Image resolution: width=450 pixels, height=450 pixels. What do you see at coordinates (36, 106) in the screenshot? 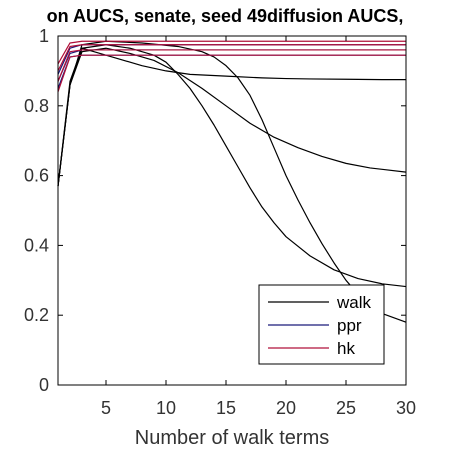
I see `y-tick-label: 0.8` at bounding box center [36, 106].